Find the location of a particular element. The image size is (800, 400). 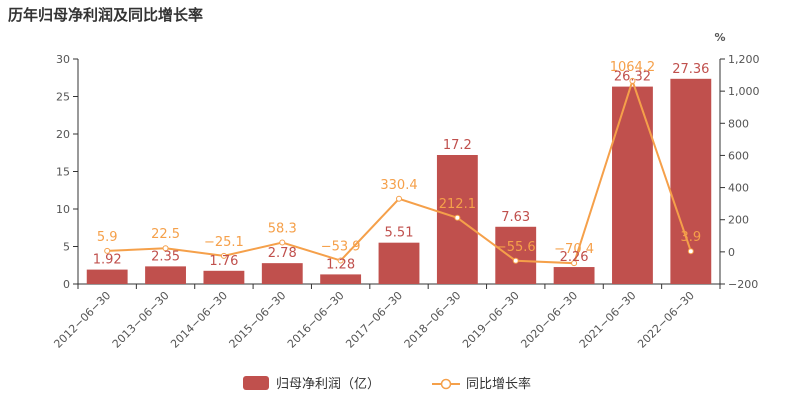

left-tick-label: 25 is located at coordinates (63, 97).